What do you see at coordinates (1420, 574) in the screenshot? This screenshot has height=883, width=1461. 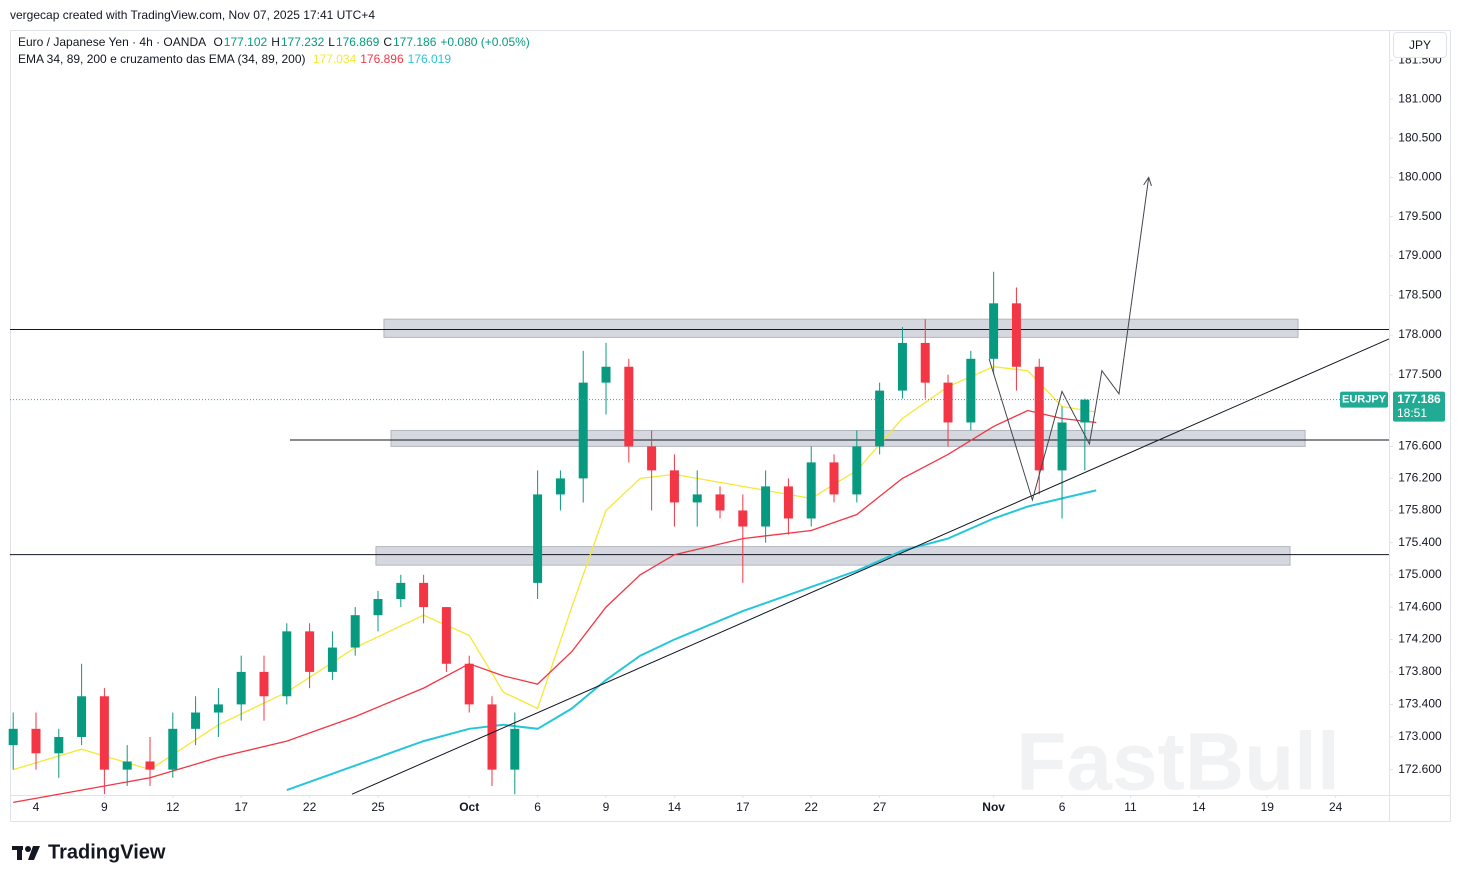 I see `y-tick-label: 175.000` at bounding box center [1420, 574].